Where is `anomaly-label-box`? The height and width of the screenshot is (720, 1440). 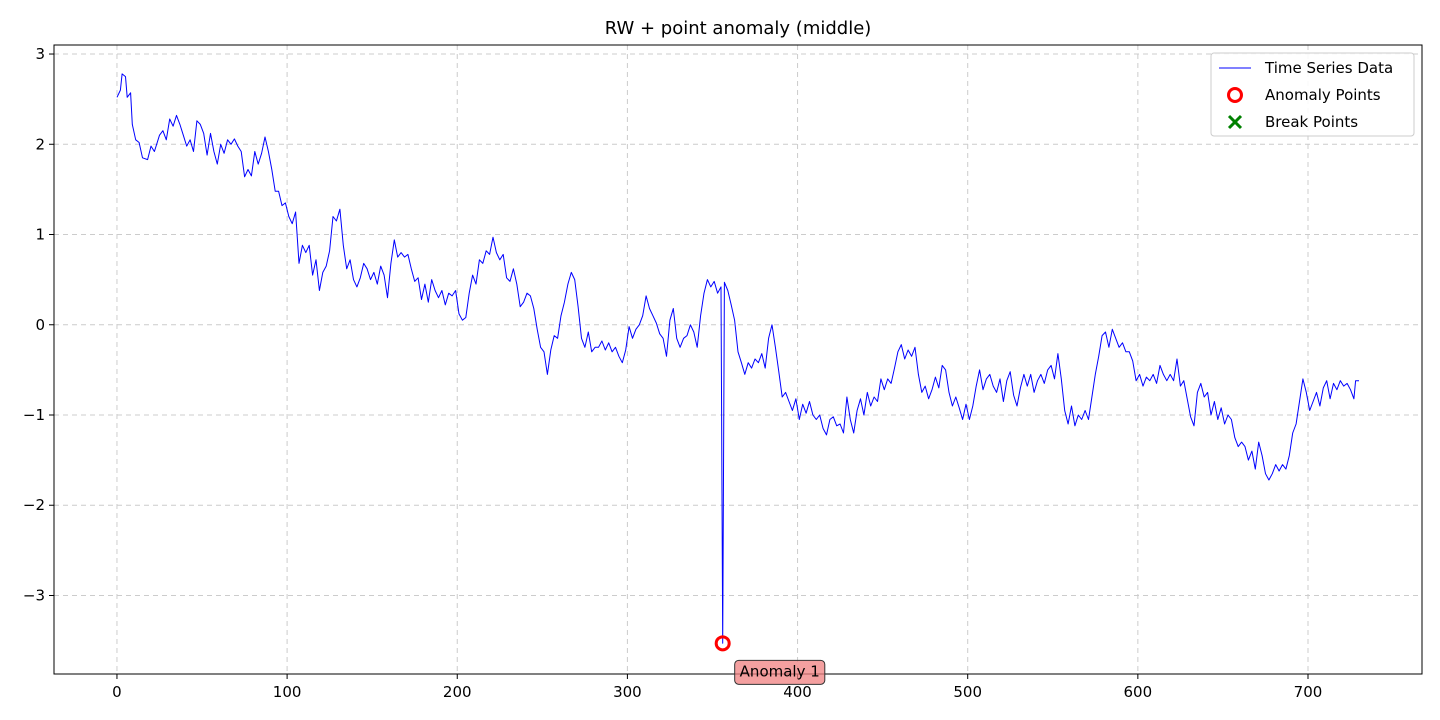
anomaly-label-box is located at coordinates (780, 672).